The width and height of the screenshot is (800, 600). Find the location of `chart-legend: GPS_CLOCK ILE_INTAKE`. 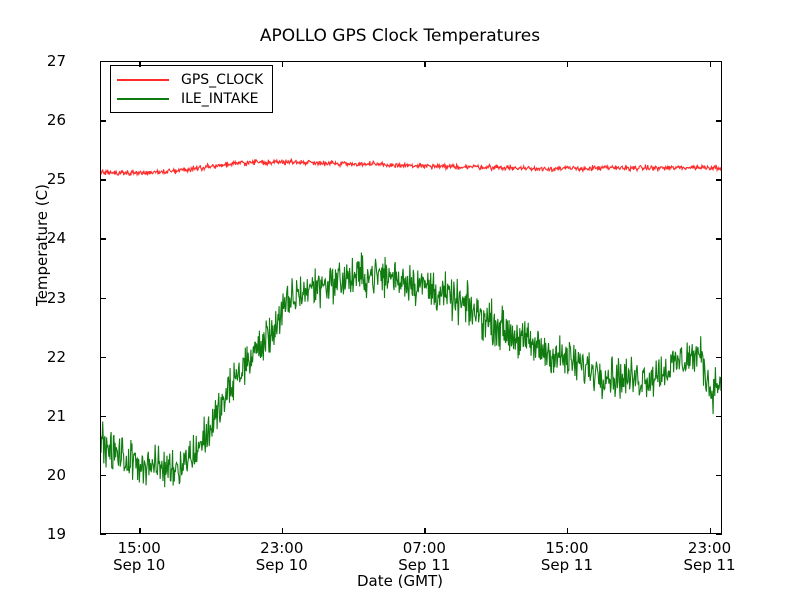

chart-legend: GPS_CLOCK ILE_INTAKE is located at coordinates (192, 89).